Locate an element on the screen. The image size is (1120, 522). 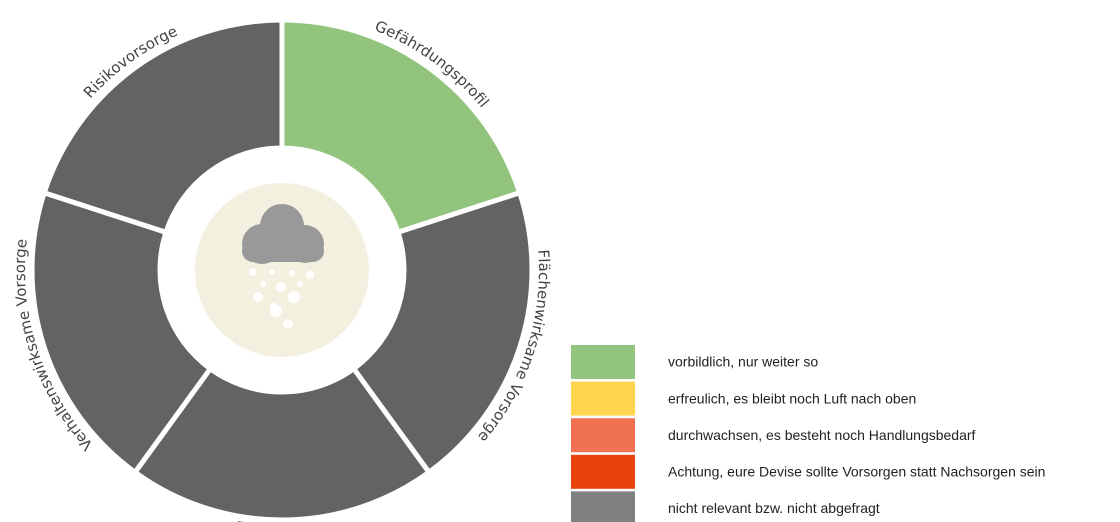
snow-icon is located at coordinates (281, 298).